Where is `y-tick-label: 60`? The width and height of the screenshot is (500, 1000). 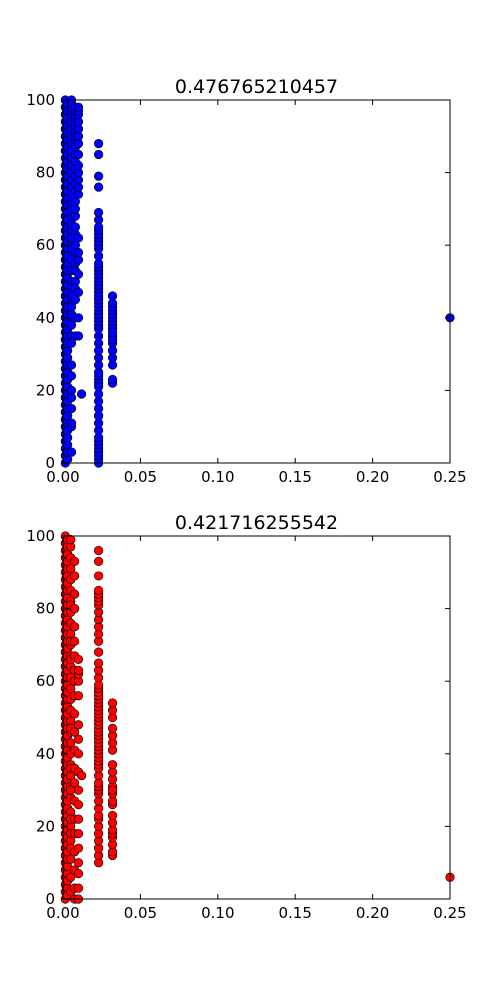
y-tick-label: 60 is located at coordinates (45, 681).